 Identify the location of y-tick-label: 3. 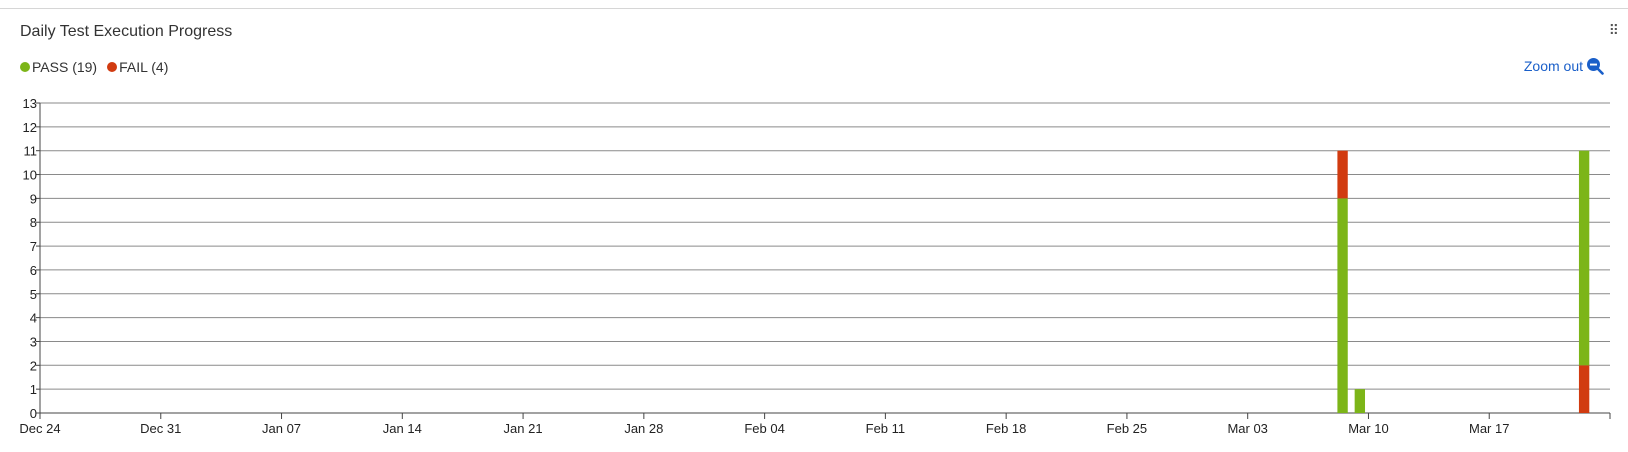
(33, 341).